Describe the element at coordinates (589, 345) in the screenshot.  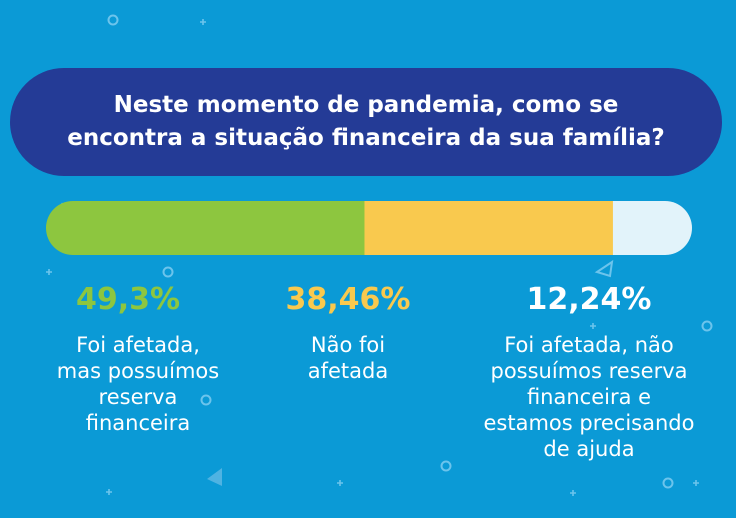
I see `segment-category-line: Foi afetada, não` at that location.